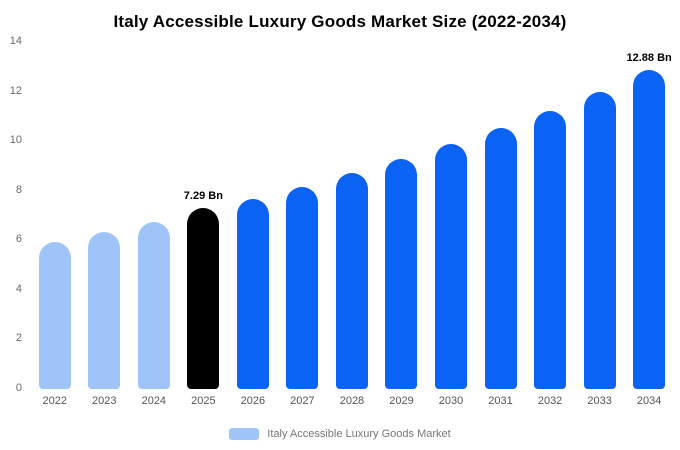 This screenshot has height=450, width=680. What do you see at coordinates (18, 288) in the screenshot?
I see `y-tick-label: 4` at bounding box center [18, 288].